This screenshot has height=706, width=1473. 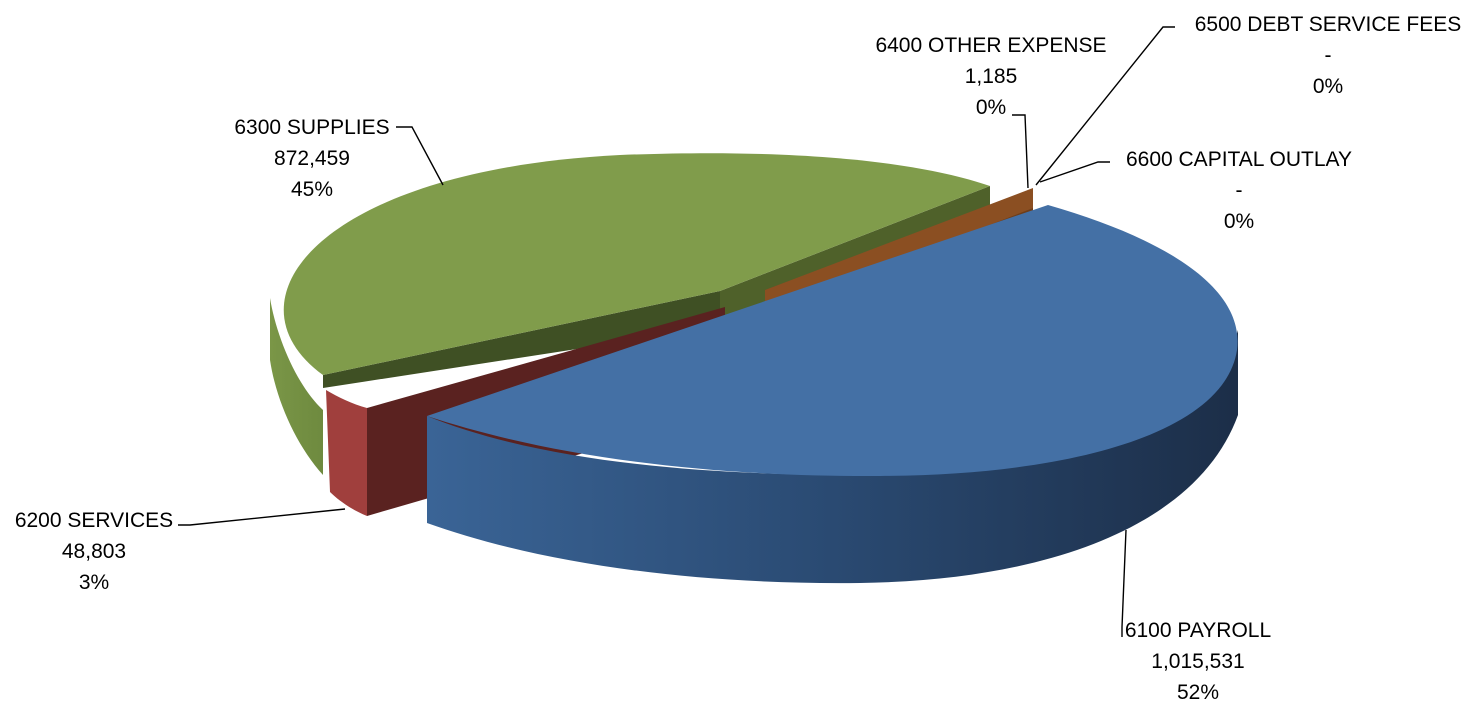 I want to click on slice-supplies-inner-face, so click(x=521, y=339).